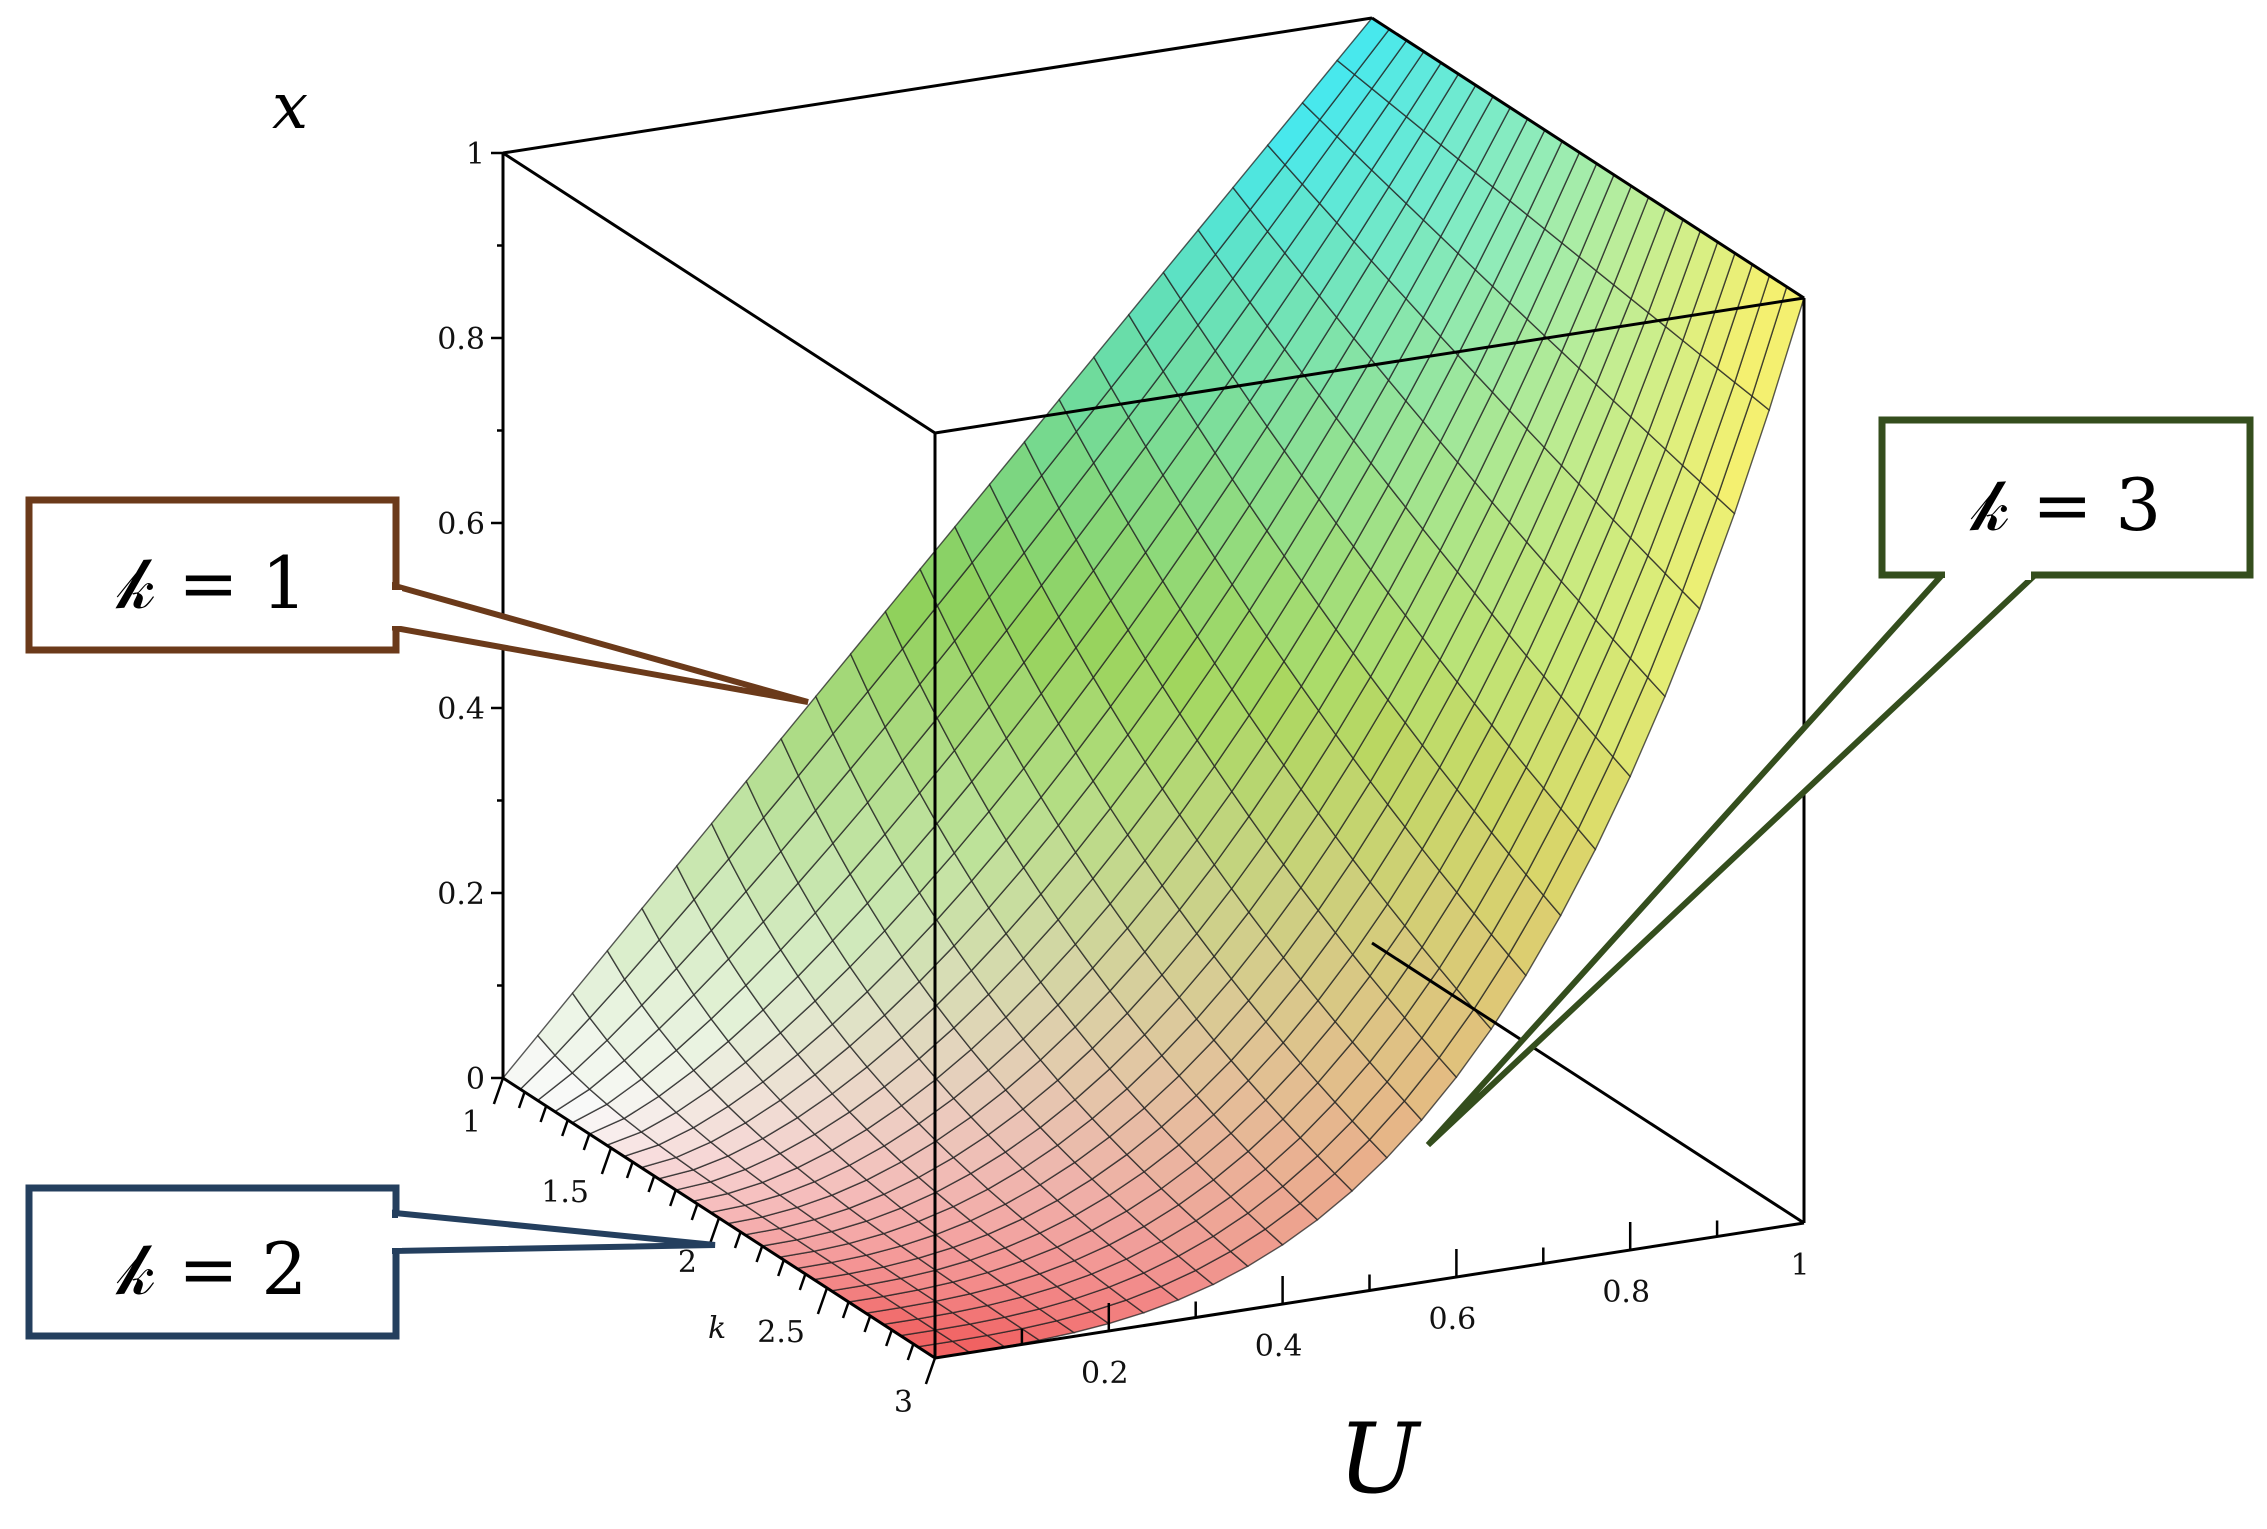 This screenshot has width=2267, height=1529. What do you see at coordinates (1279, 1346) in the screenshot?
I see `u-axis-tick-label: 0.4` at bounding box center [1279, 1346].